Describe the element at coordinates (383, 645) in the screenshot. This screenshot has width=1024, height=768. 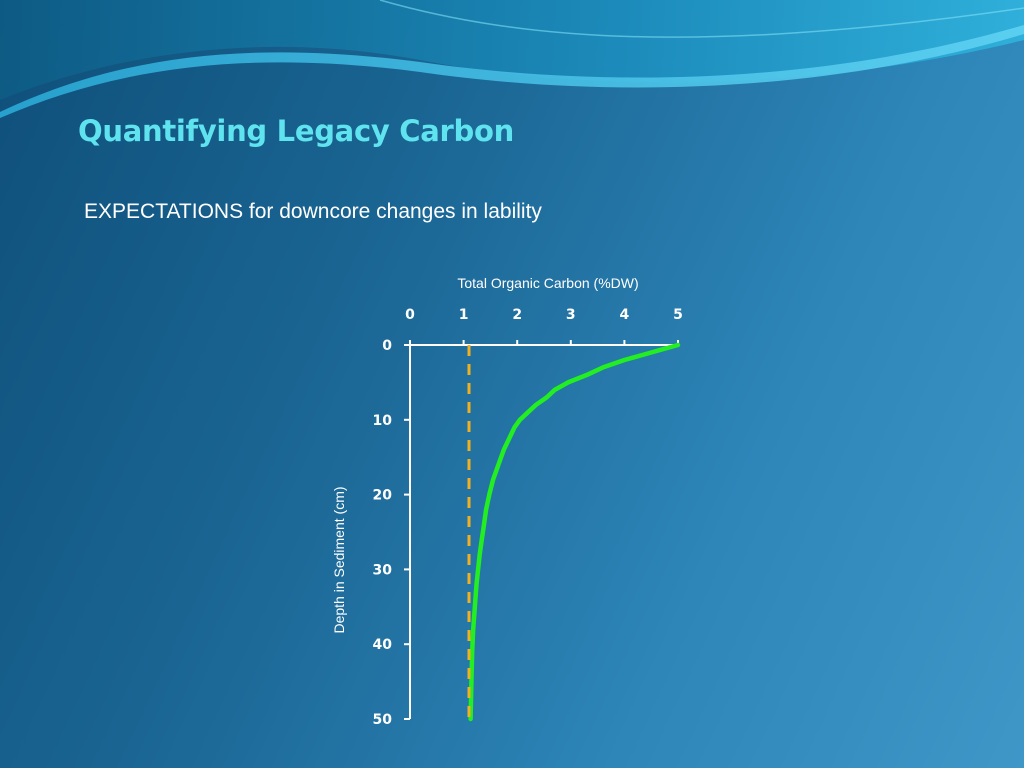
I see `y-tick-label: 40` at that location.